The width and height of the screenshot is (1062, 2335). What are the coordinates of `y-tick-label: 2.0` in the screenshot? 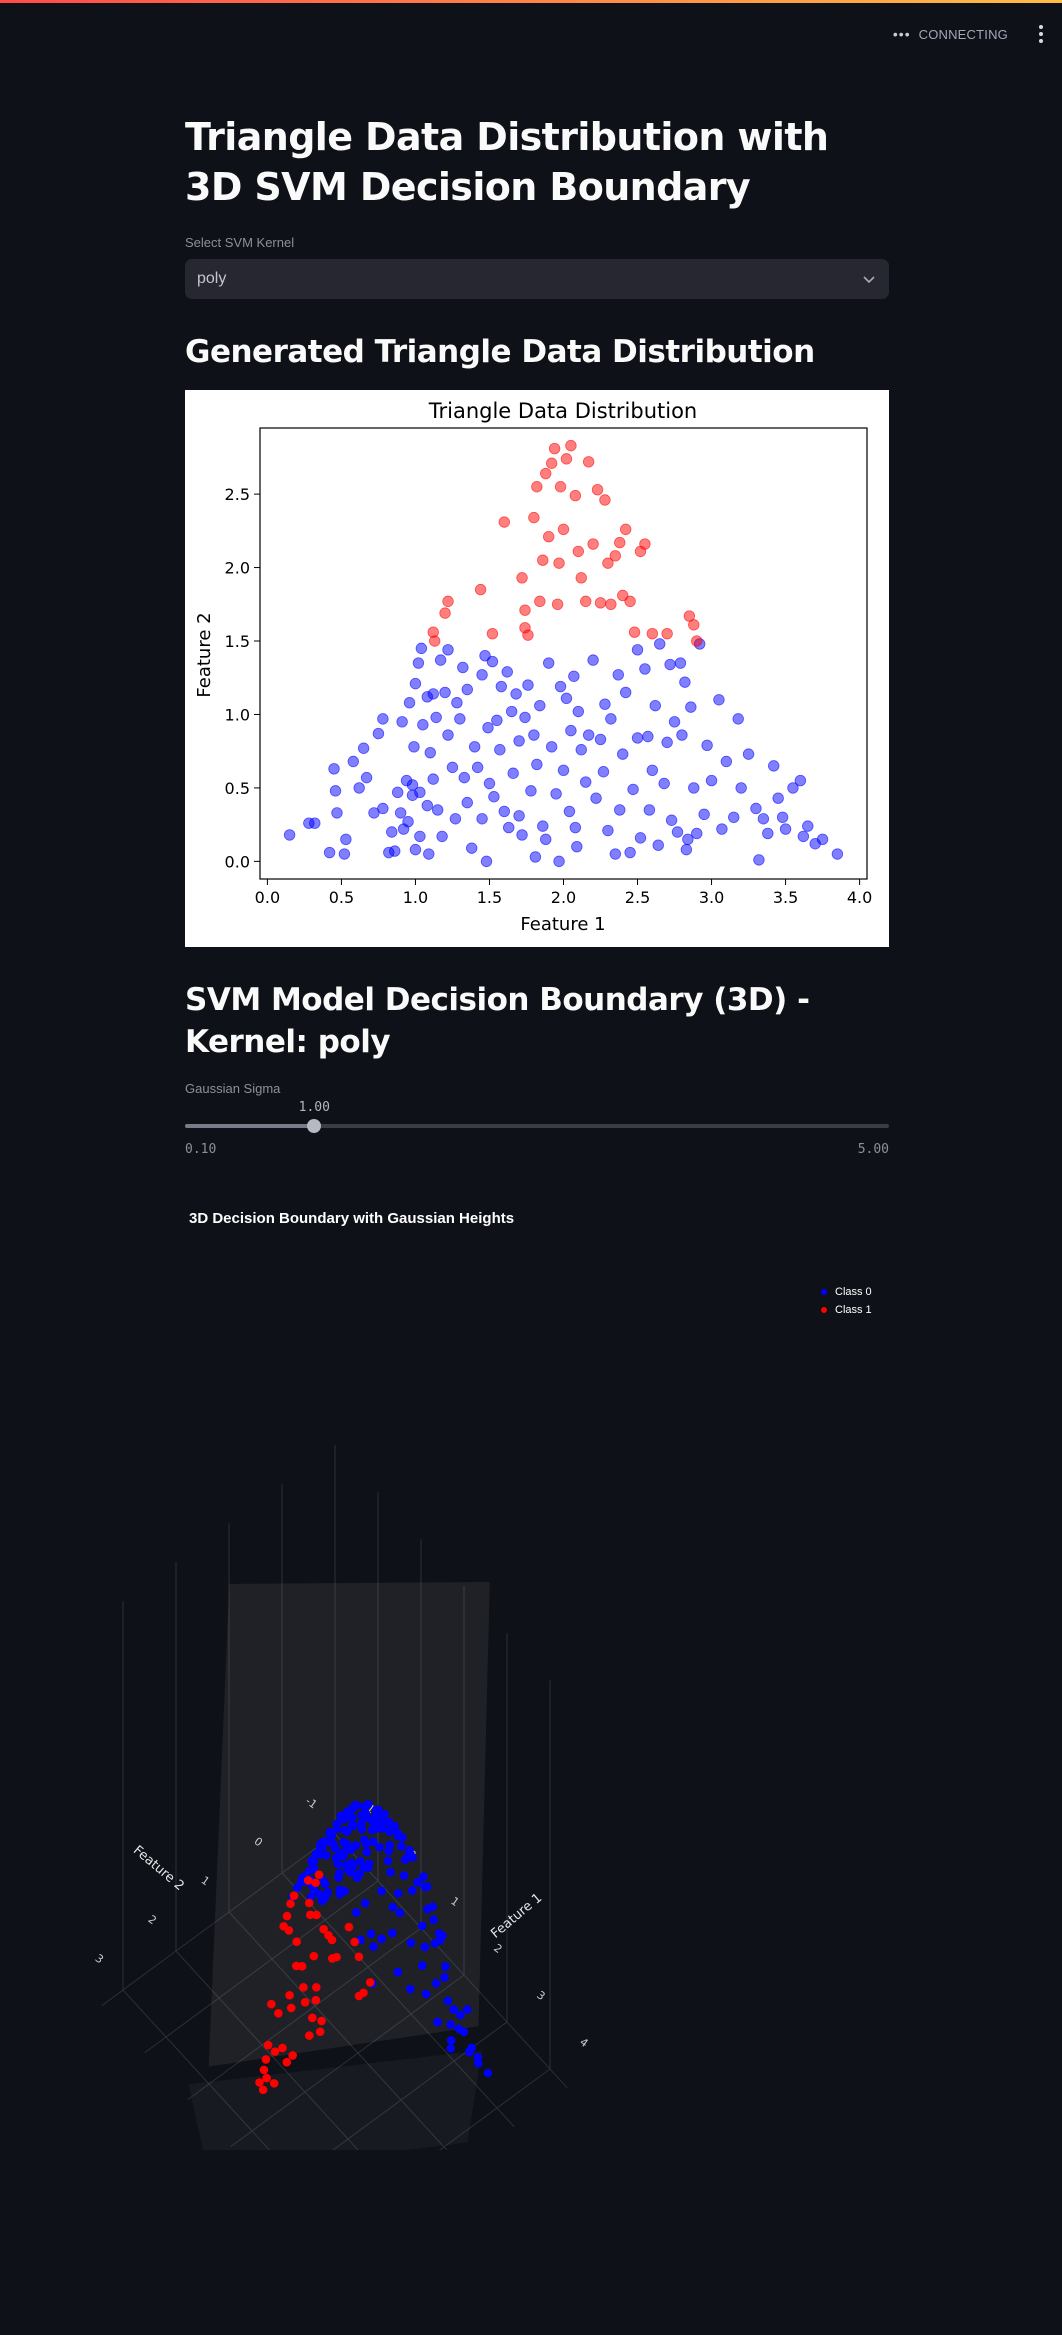 It's located at (237, 568).